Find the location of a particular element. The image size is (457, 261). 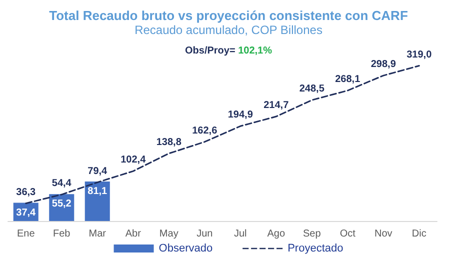

x-tick-label: Ago is located at coordinates (276, 234).